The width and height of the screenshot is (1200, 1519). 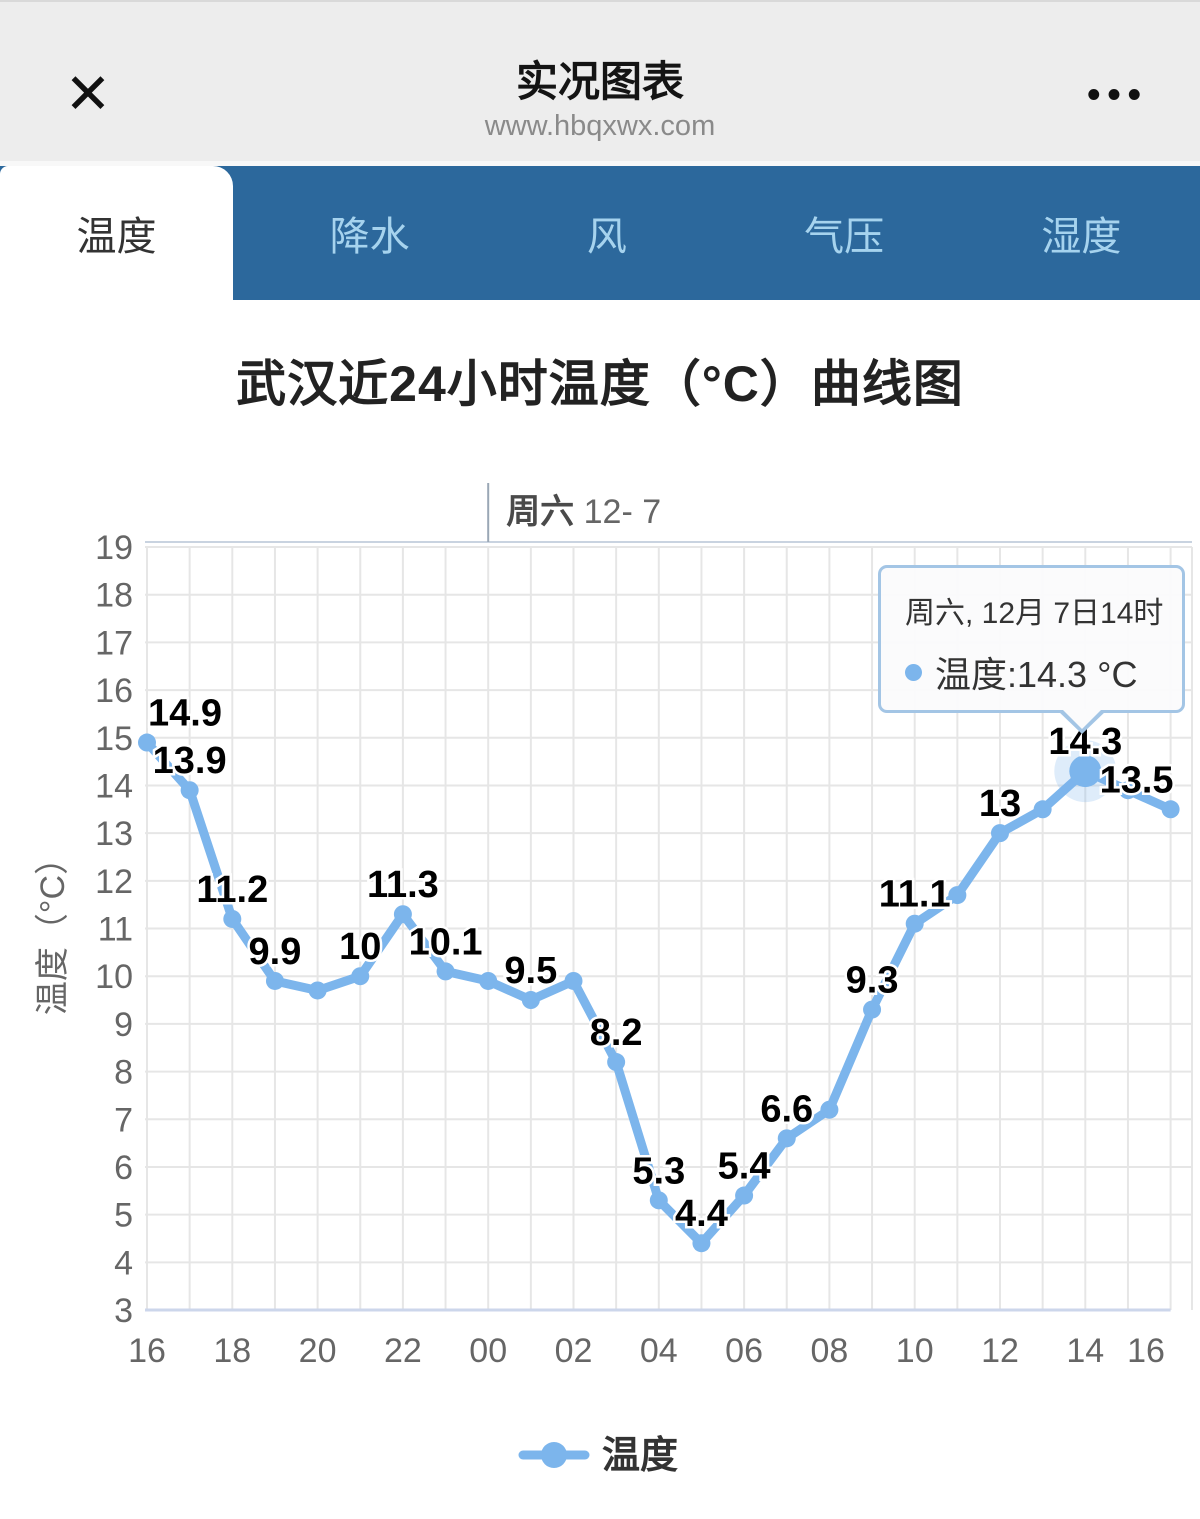 What do you see at coordinates (600, 384) in the screenshot?
I see `chart-title: 武汉近24小时温度（°C）曲线图` at bounding box center [600, 384].